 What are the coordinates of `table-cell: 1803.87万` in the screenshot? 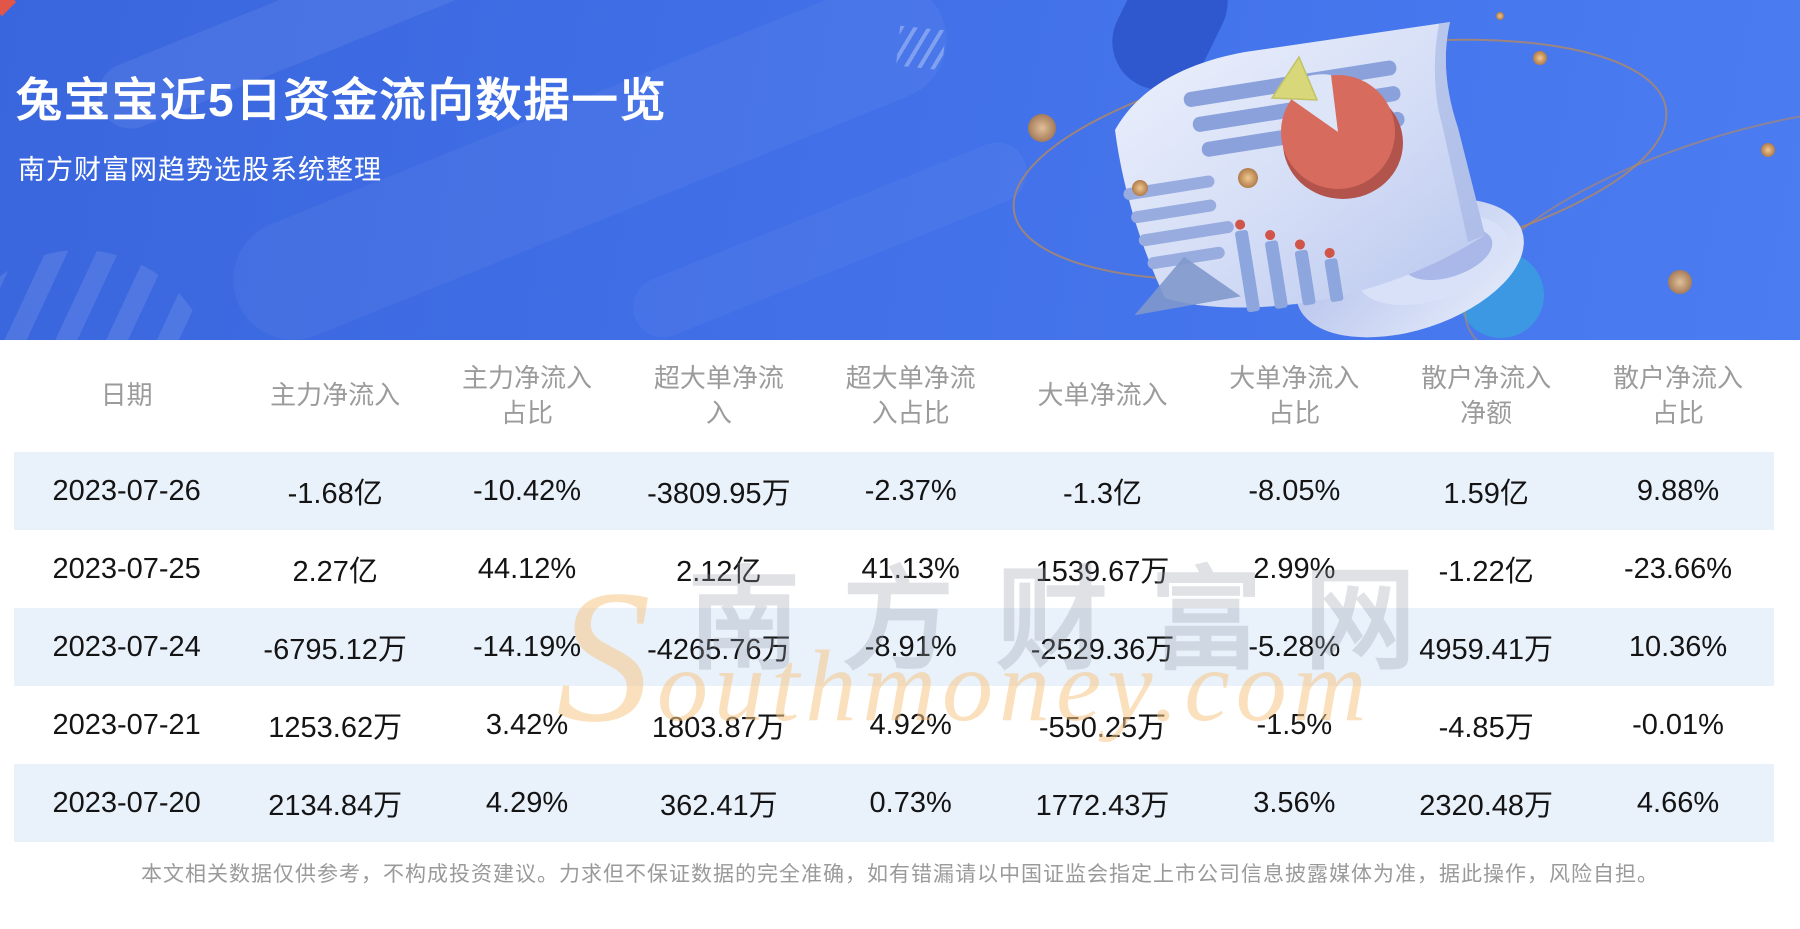 It's located at (718, 728).